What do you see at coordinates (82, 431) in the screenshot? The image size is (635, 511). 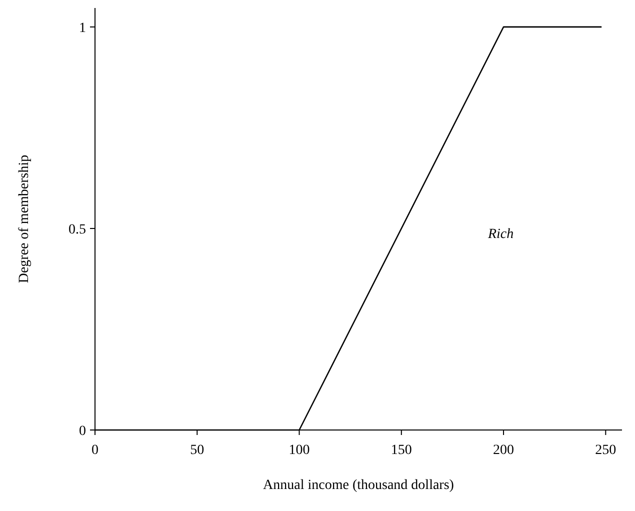 I see `y-tick-label: 0` at bounding box center [82, 431].